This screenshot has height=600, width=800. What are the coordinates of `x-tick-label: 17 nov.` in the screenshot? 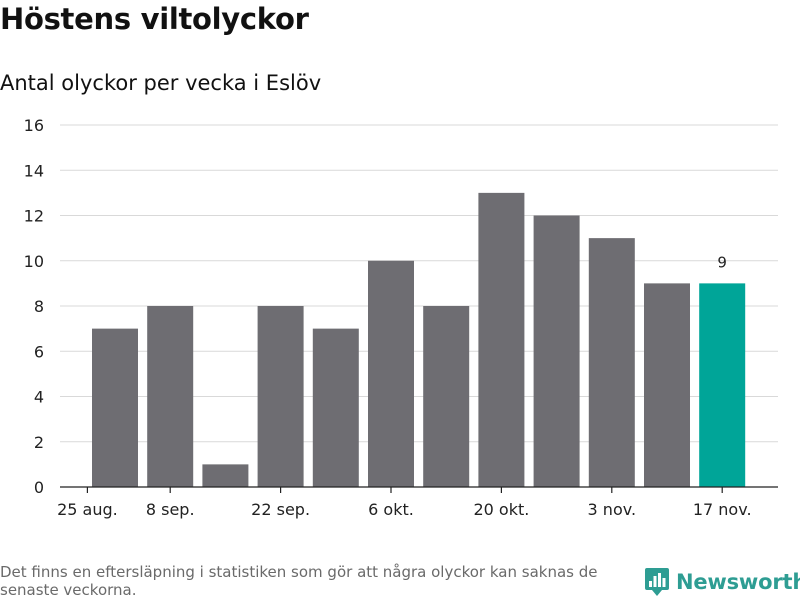 It's located at (722, 509).